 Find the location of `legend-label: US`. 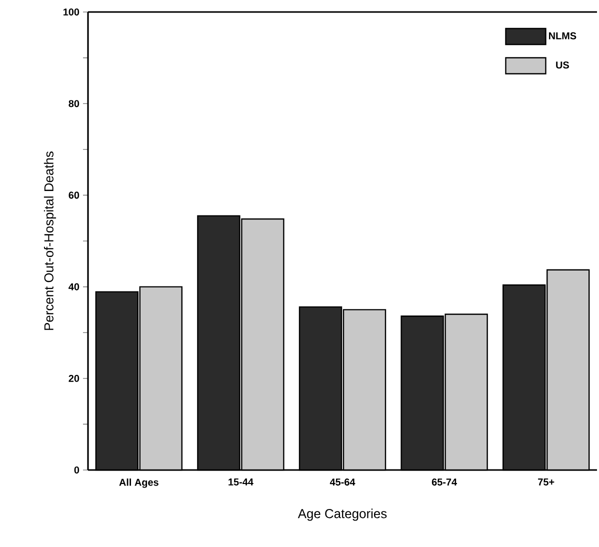

legend-label: US is located at coordinates (562, 65).